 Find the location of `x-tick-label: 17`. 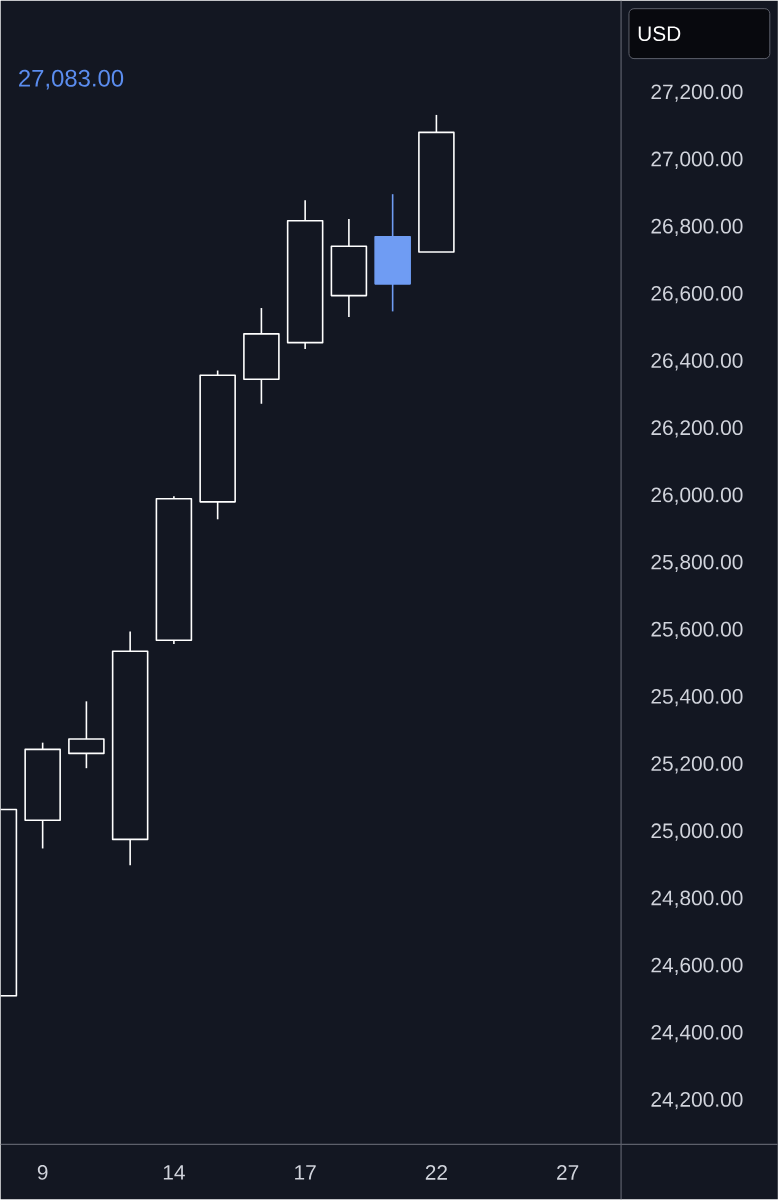

x-tick-label: 17 is located at coordinates (305, 1172).